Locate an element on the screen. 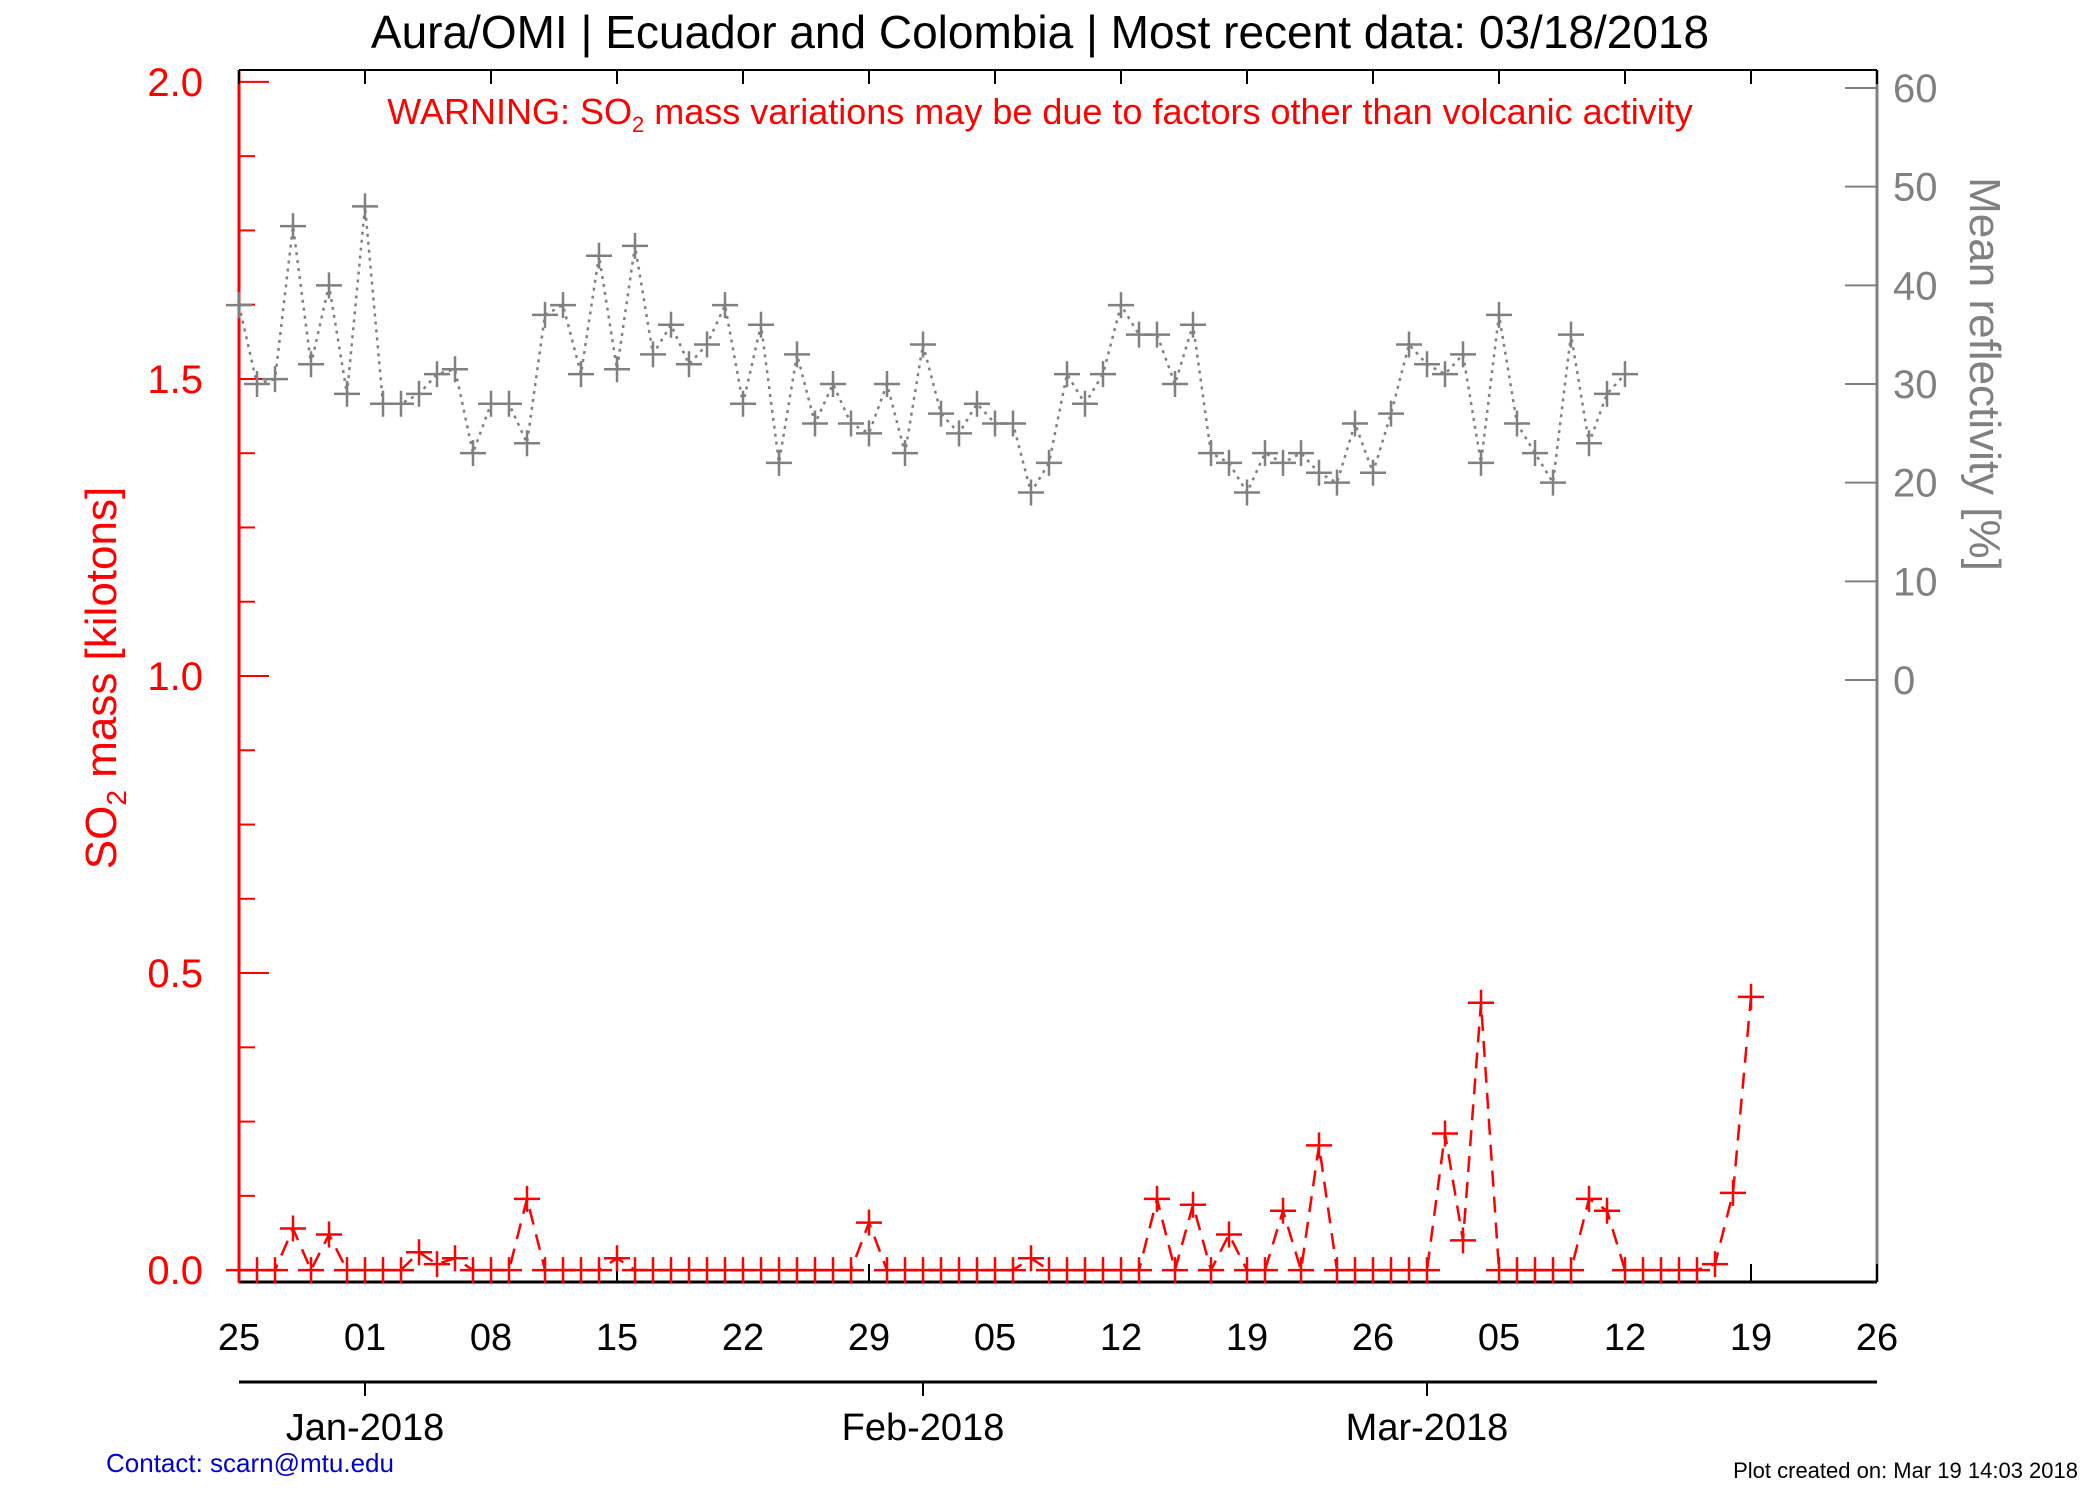  x-tick-label: 08 is located at coordinates (491, 1338).